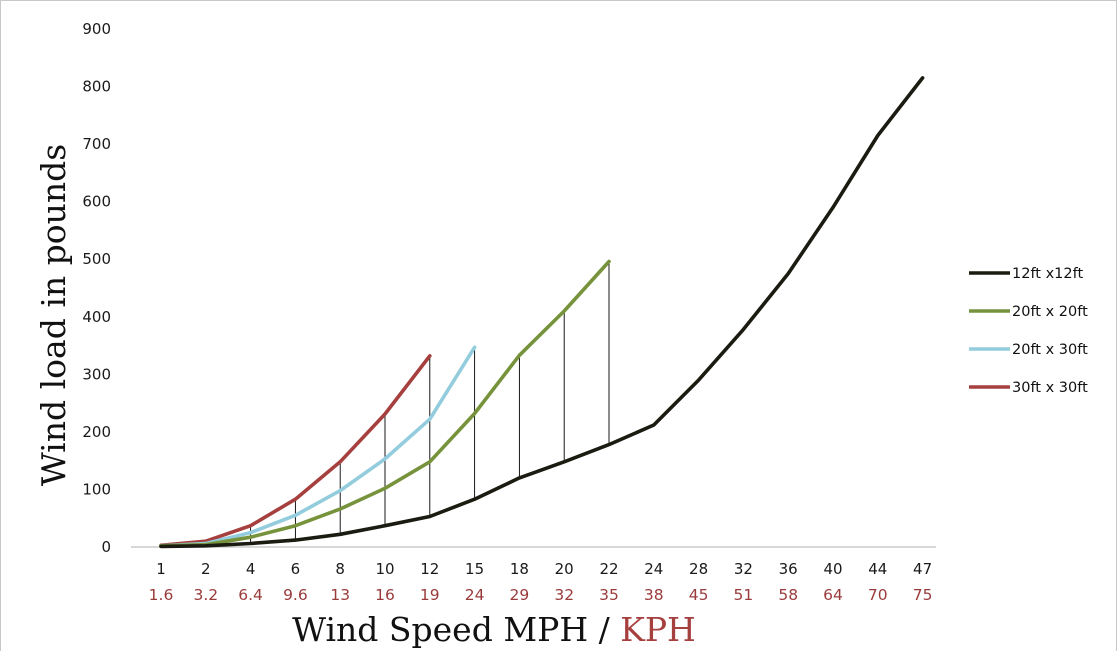  I want to click on x-tick-label-mph: 32, so click(743, 569).